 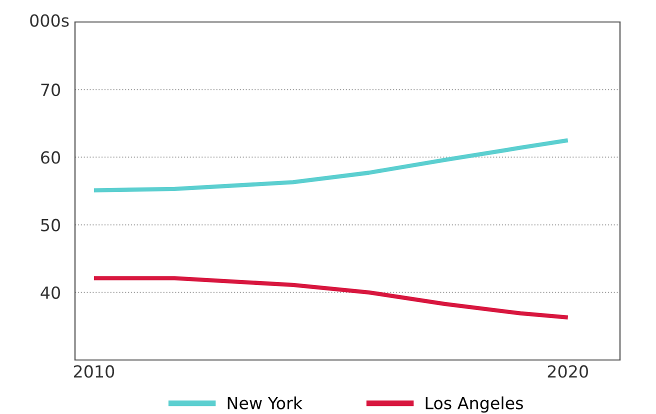 What do you see at coordinates (94, 371) in the screenshot?
I see `x-tick-label: 2010` at bounding box center [94, 371].